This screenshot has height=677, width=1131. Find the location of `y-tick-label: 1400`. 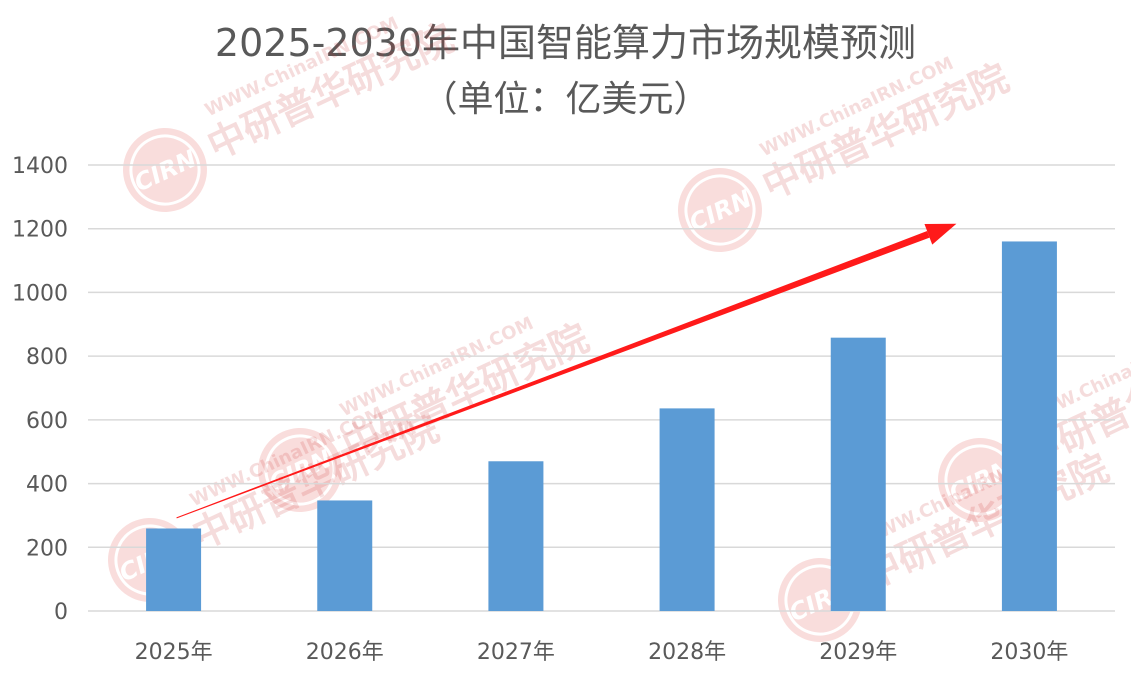

y-tick-label: 1400 is located at coordinates (40, 166).